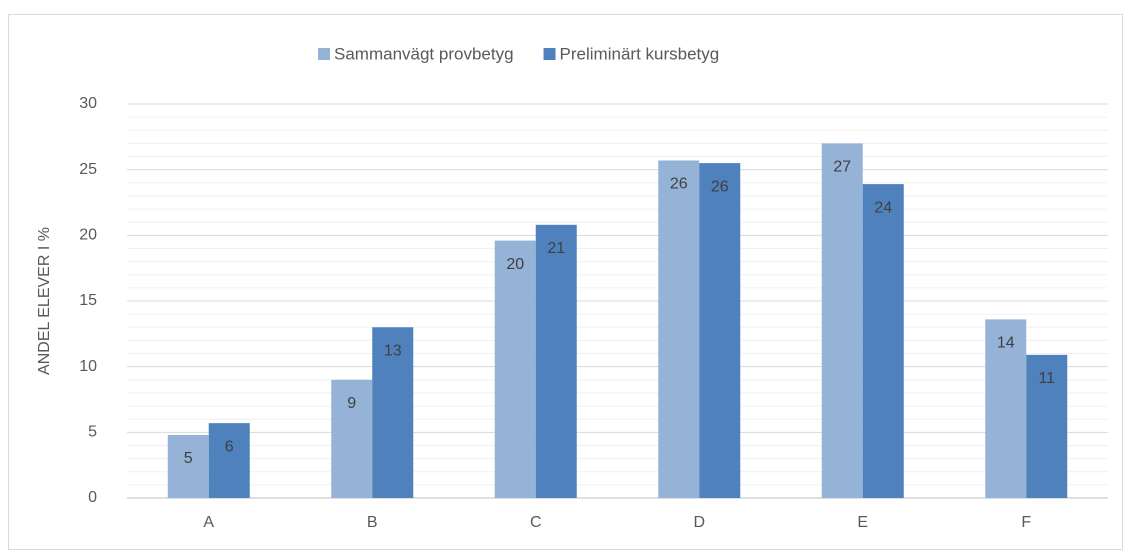  What do you see at coordinates (515, 264) in the screenshot?
I see `data-label: 20` at bounding box center [515, 264].